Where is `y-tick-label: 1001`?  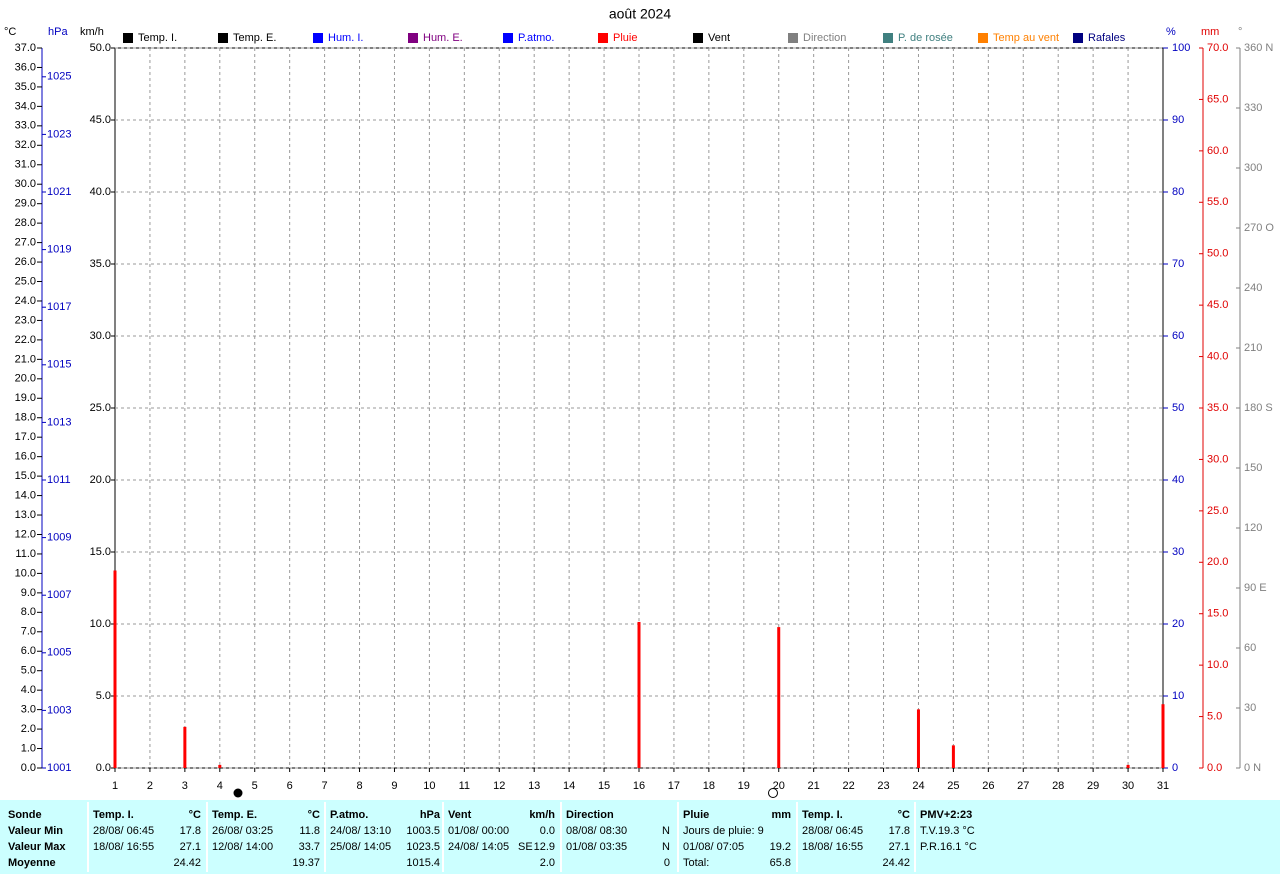 y-tick-label: 1001 is located at coordinates (59, 768).